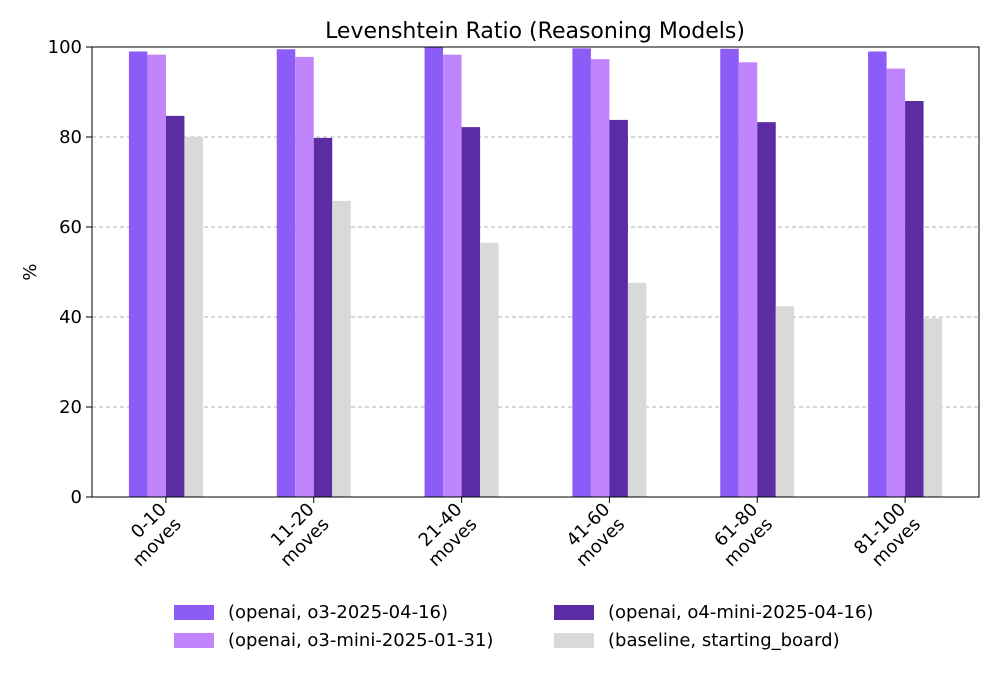  What do you see at coordinates (338, 612) in the screenshot?
I see `legend-label-o3: (openai, o3-2025-04-16)` at bounding box center [338, 612].